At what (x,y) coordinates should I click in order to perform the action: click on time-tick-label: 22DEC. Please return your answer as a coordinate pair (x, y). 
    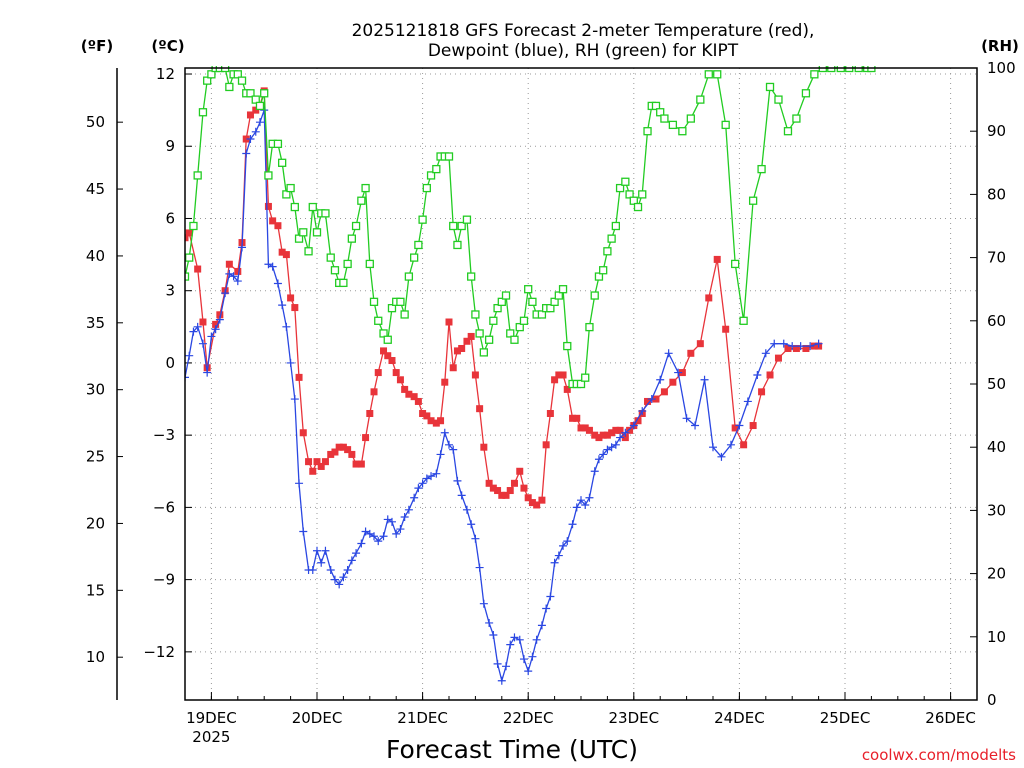
    Looking at the image, I should click on (528, 718).